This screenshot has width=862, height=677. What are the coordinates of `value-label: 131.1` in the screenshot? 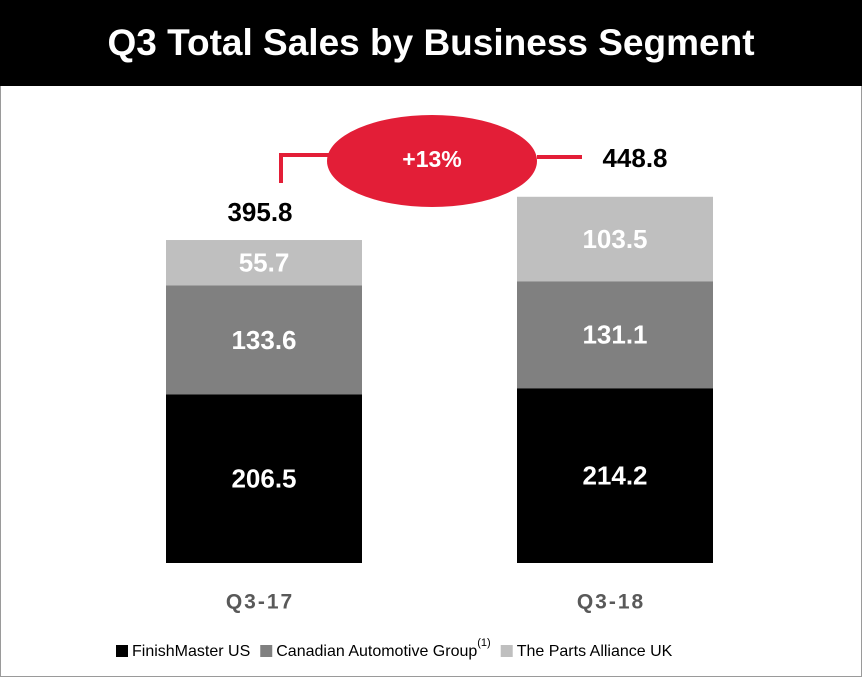 It's located at (614, 335).